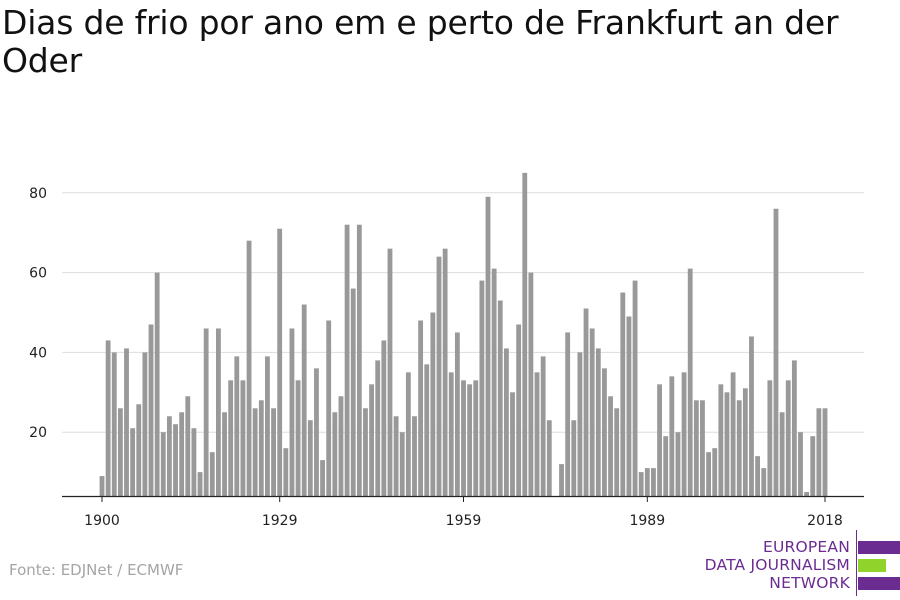  What do you see at coordinates (102, 521) in the screenshot?
I see `x-tick-label: 1900` at bounding box center [102, 521].